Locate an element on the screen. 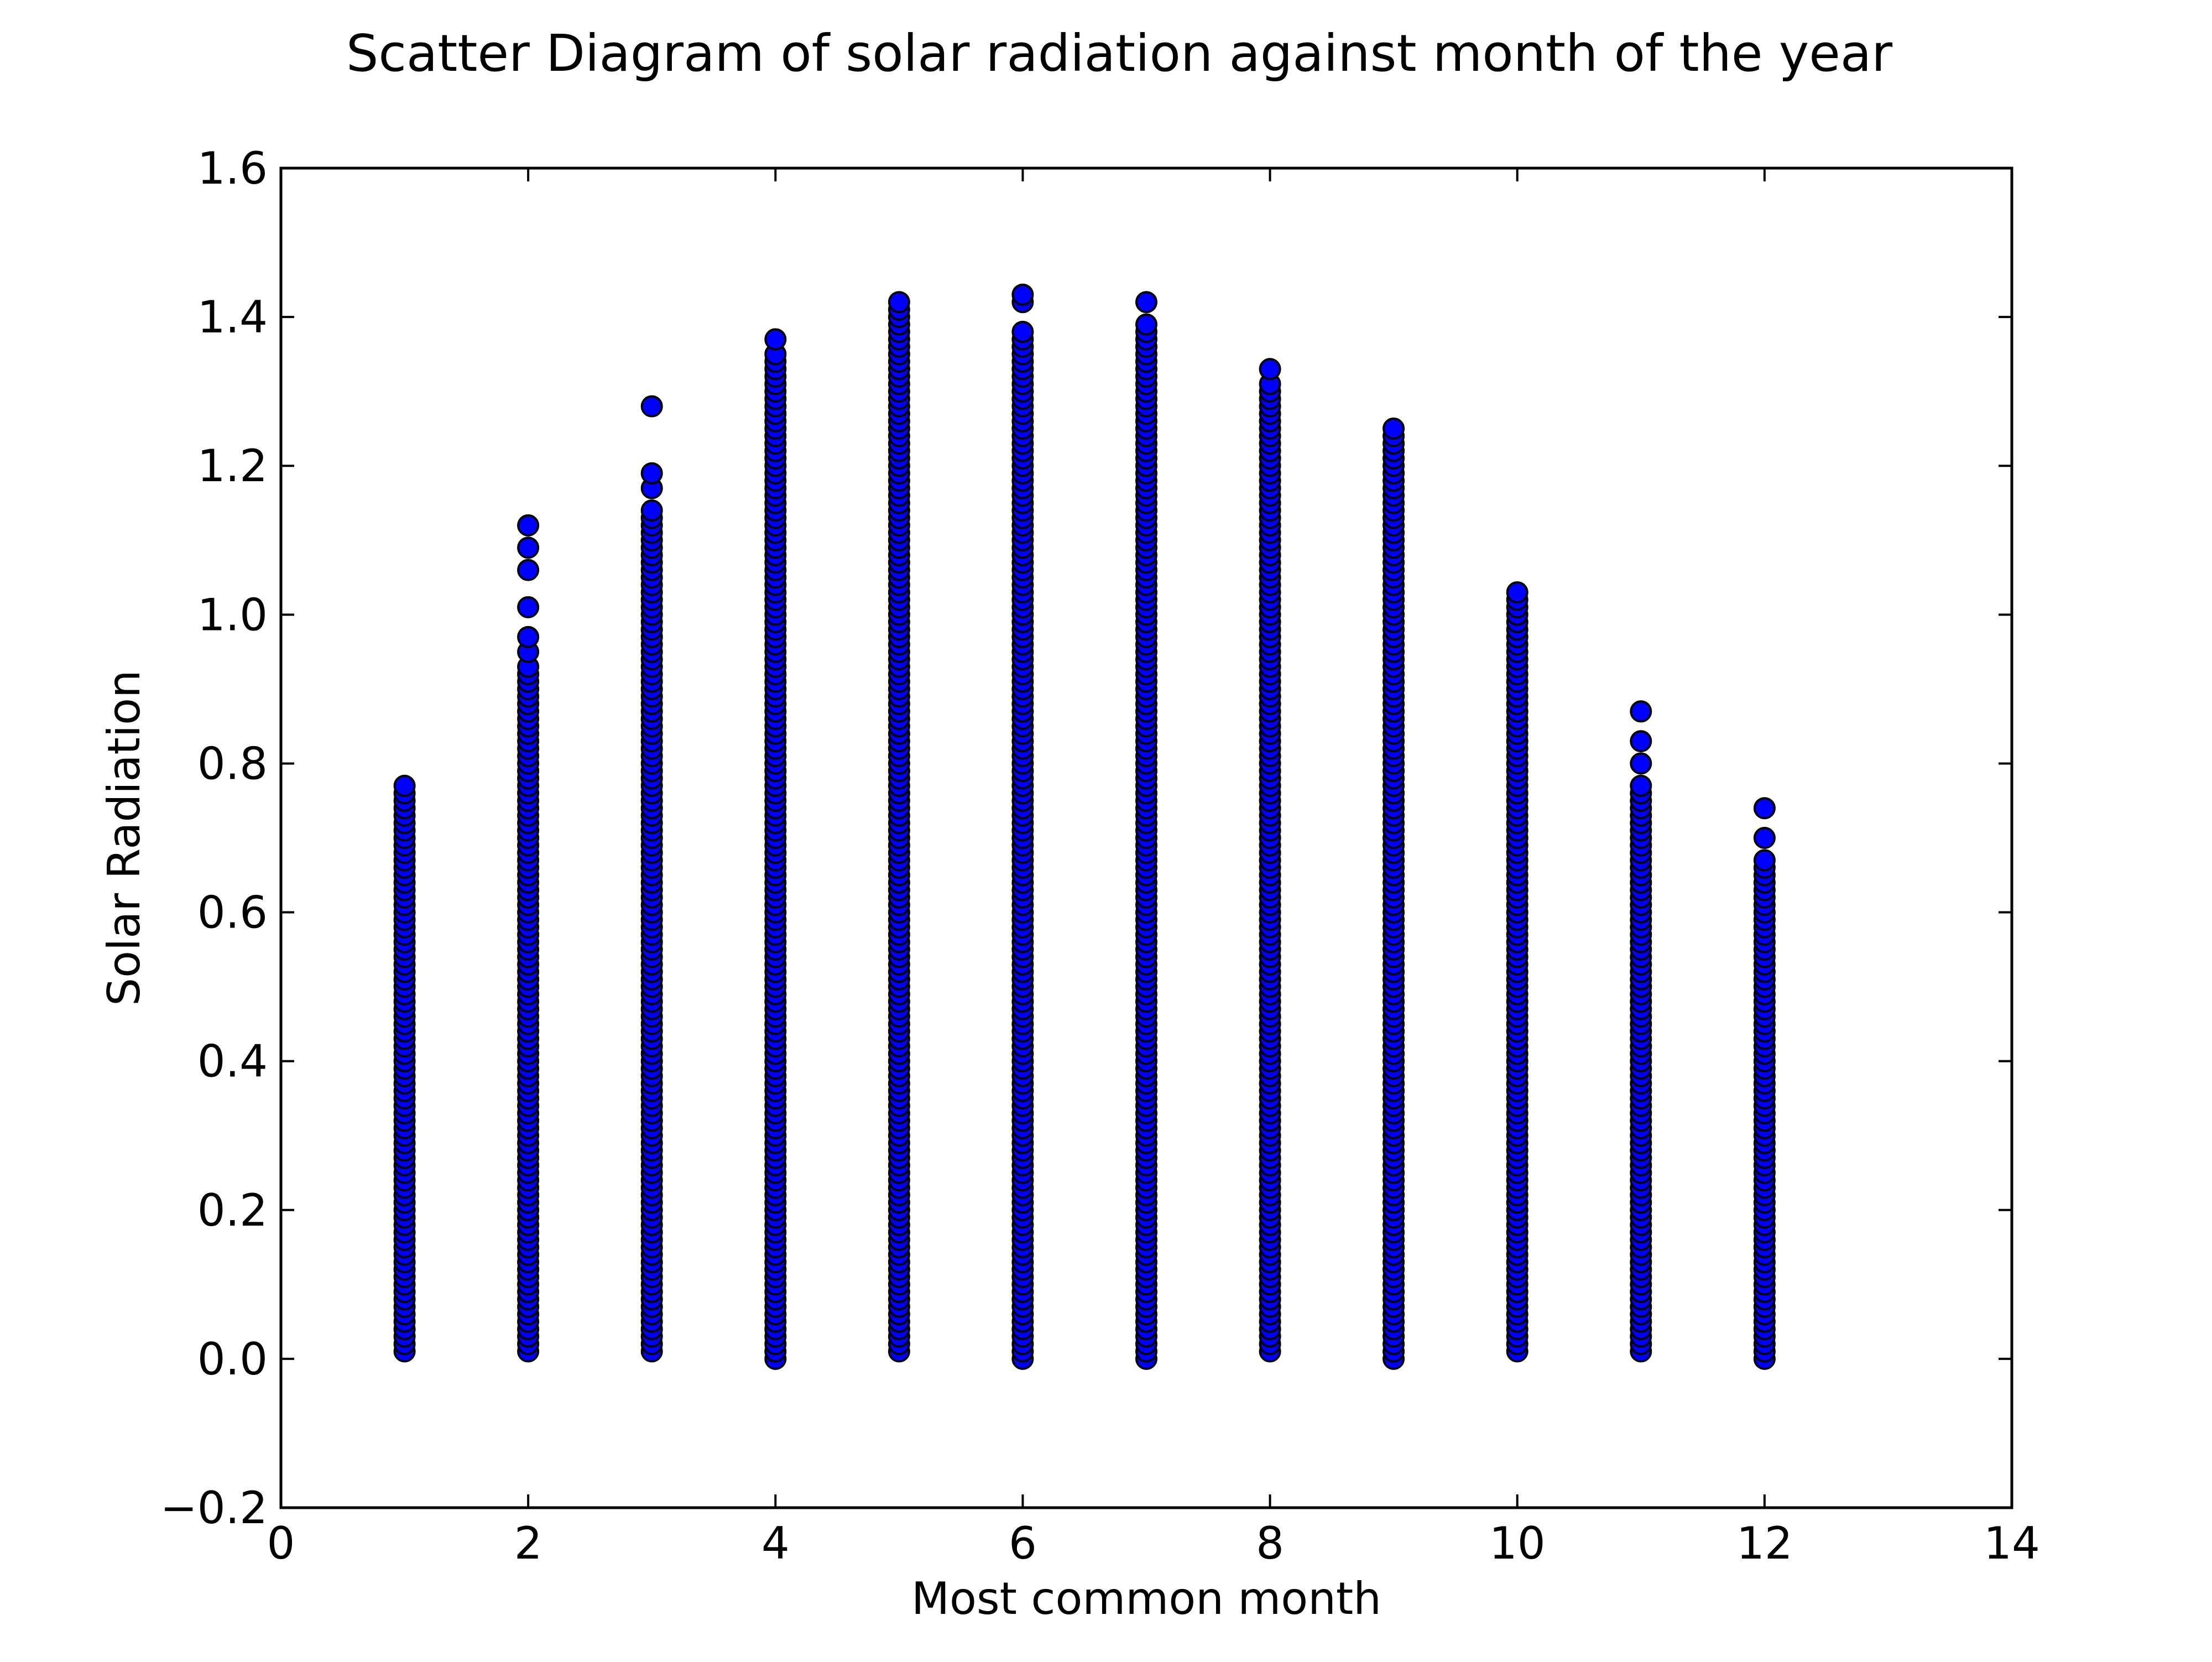 The image size is (2212, 1662). x-tick-label: 0 is located at coordinates (281, 1543).